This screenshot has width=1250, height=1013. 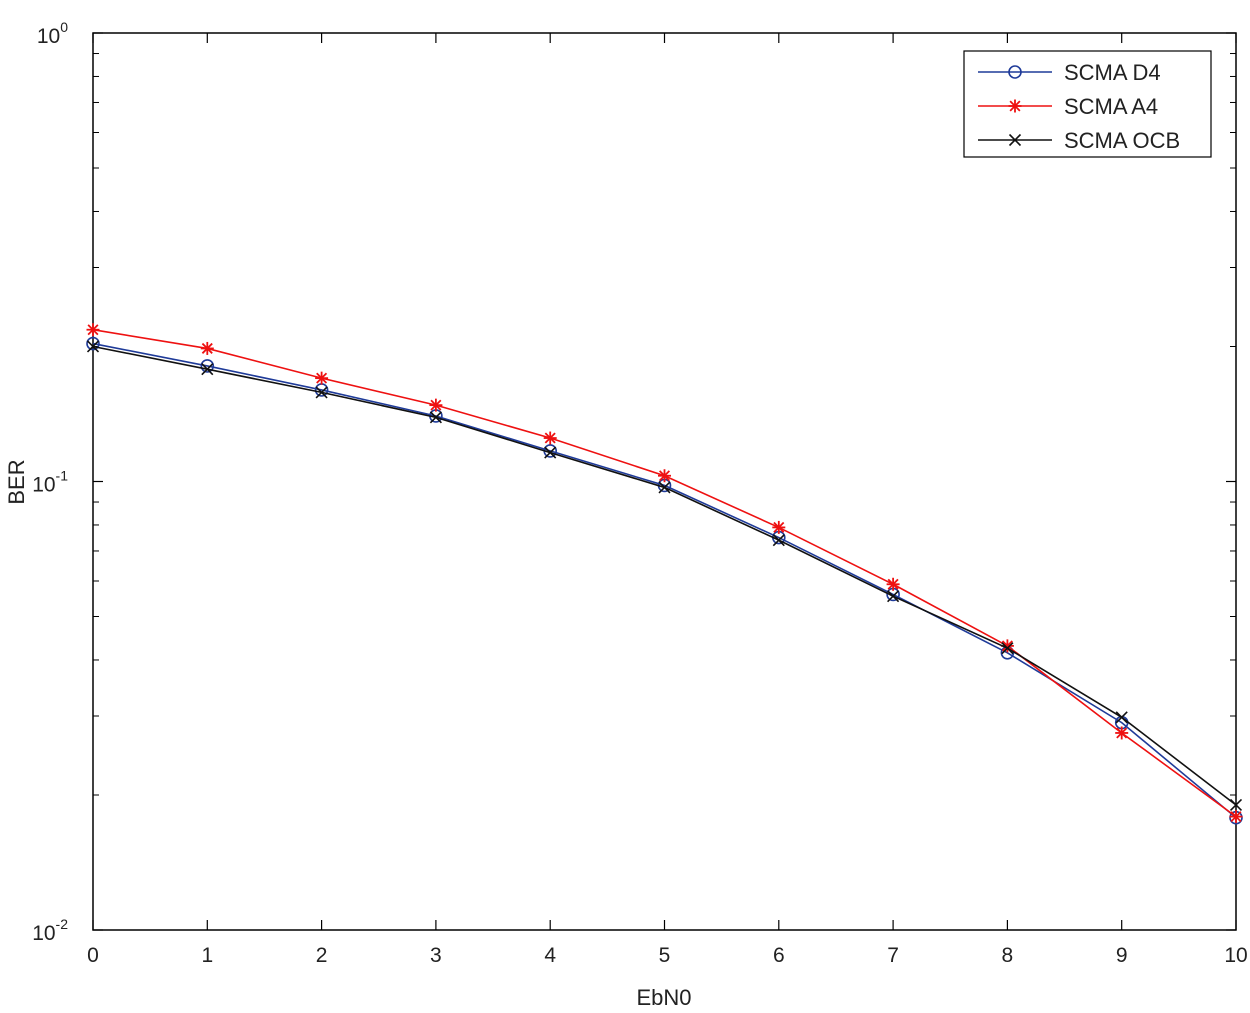 What do you see at coordinates (1122, 140) in the screenshot?
I see `legend-label: SCMA OCB` at bounding box center [1122, 140].